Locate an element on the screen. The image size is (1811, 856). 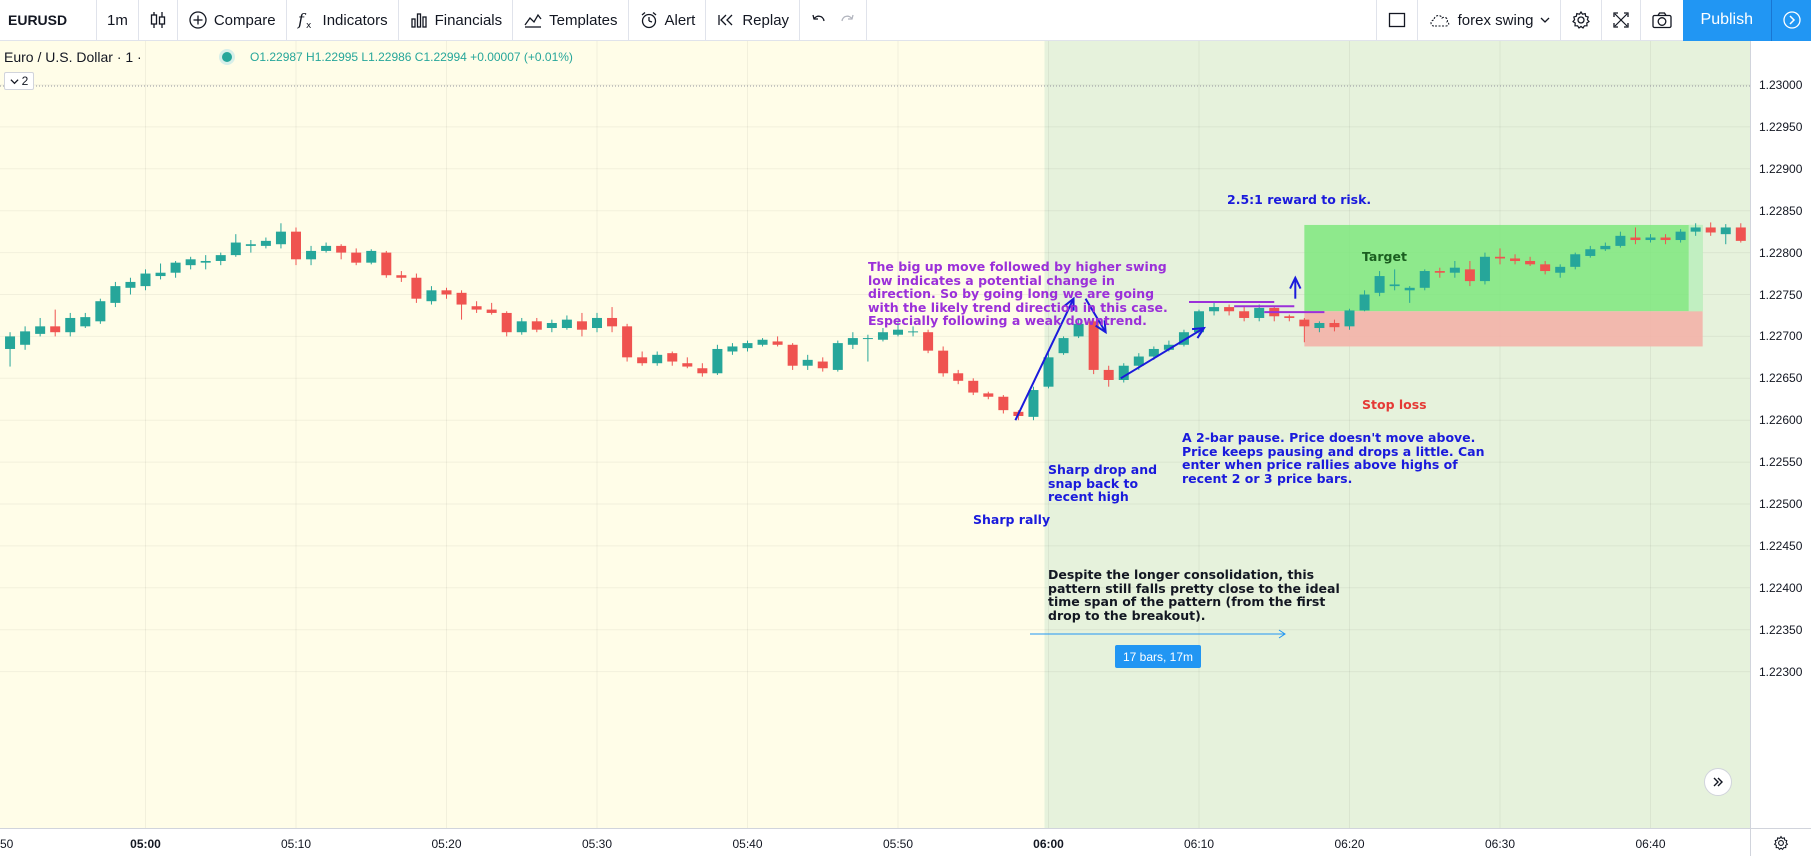
time-tick-label: 06:40 is located at coordinates (1650, 844).